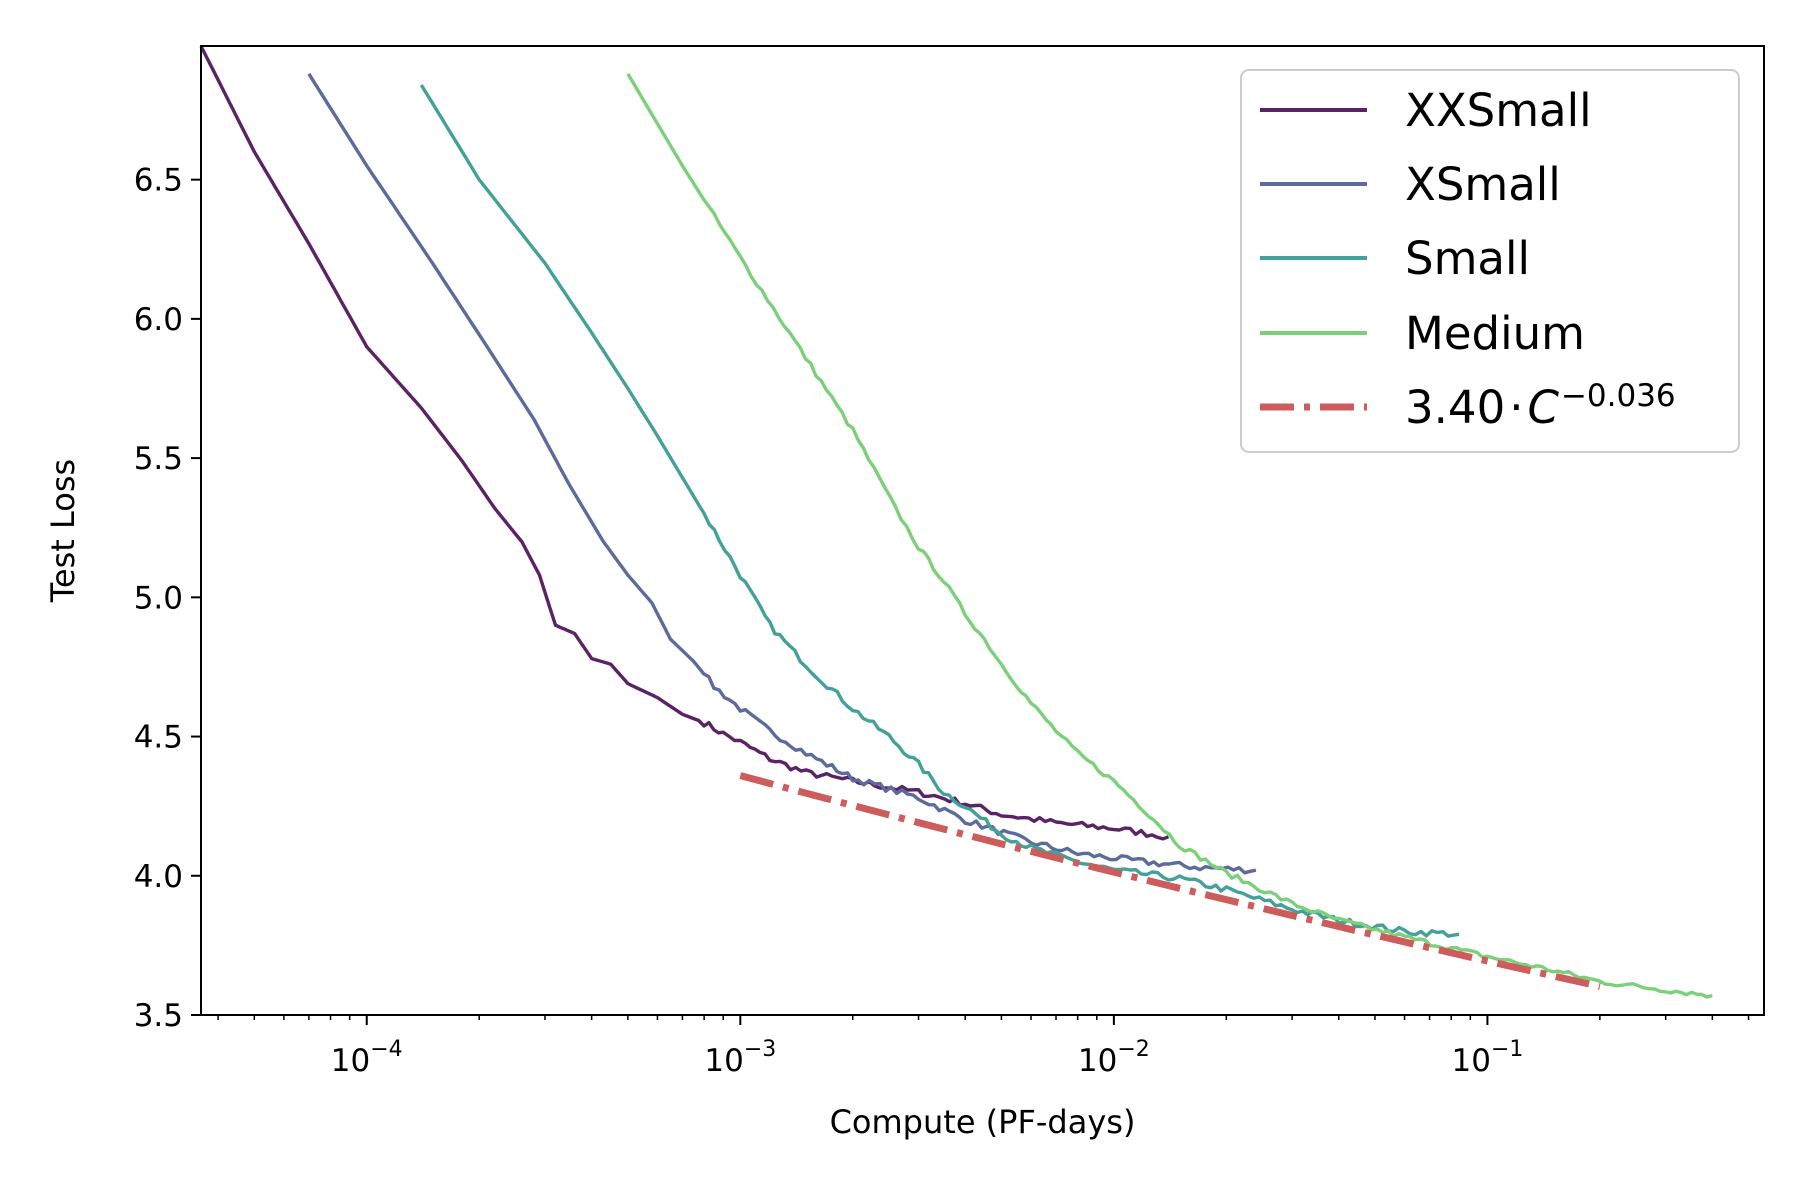 The height and width of the screenshot is (1200, 1800). I want to click on y-tick-label: 5.5, so click(158, 459).